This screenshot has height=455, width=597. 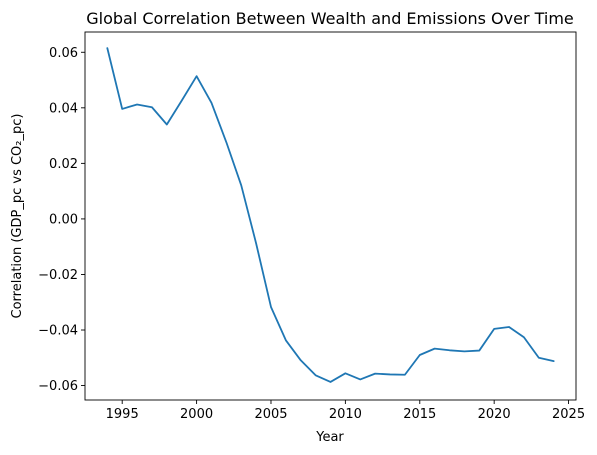 I want to click on y-axis: −0.06 −0.04 −0.02 0.00 0.02 0.04 0.06, so click(x=61, y=220).